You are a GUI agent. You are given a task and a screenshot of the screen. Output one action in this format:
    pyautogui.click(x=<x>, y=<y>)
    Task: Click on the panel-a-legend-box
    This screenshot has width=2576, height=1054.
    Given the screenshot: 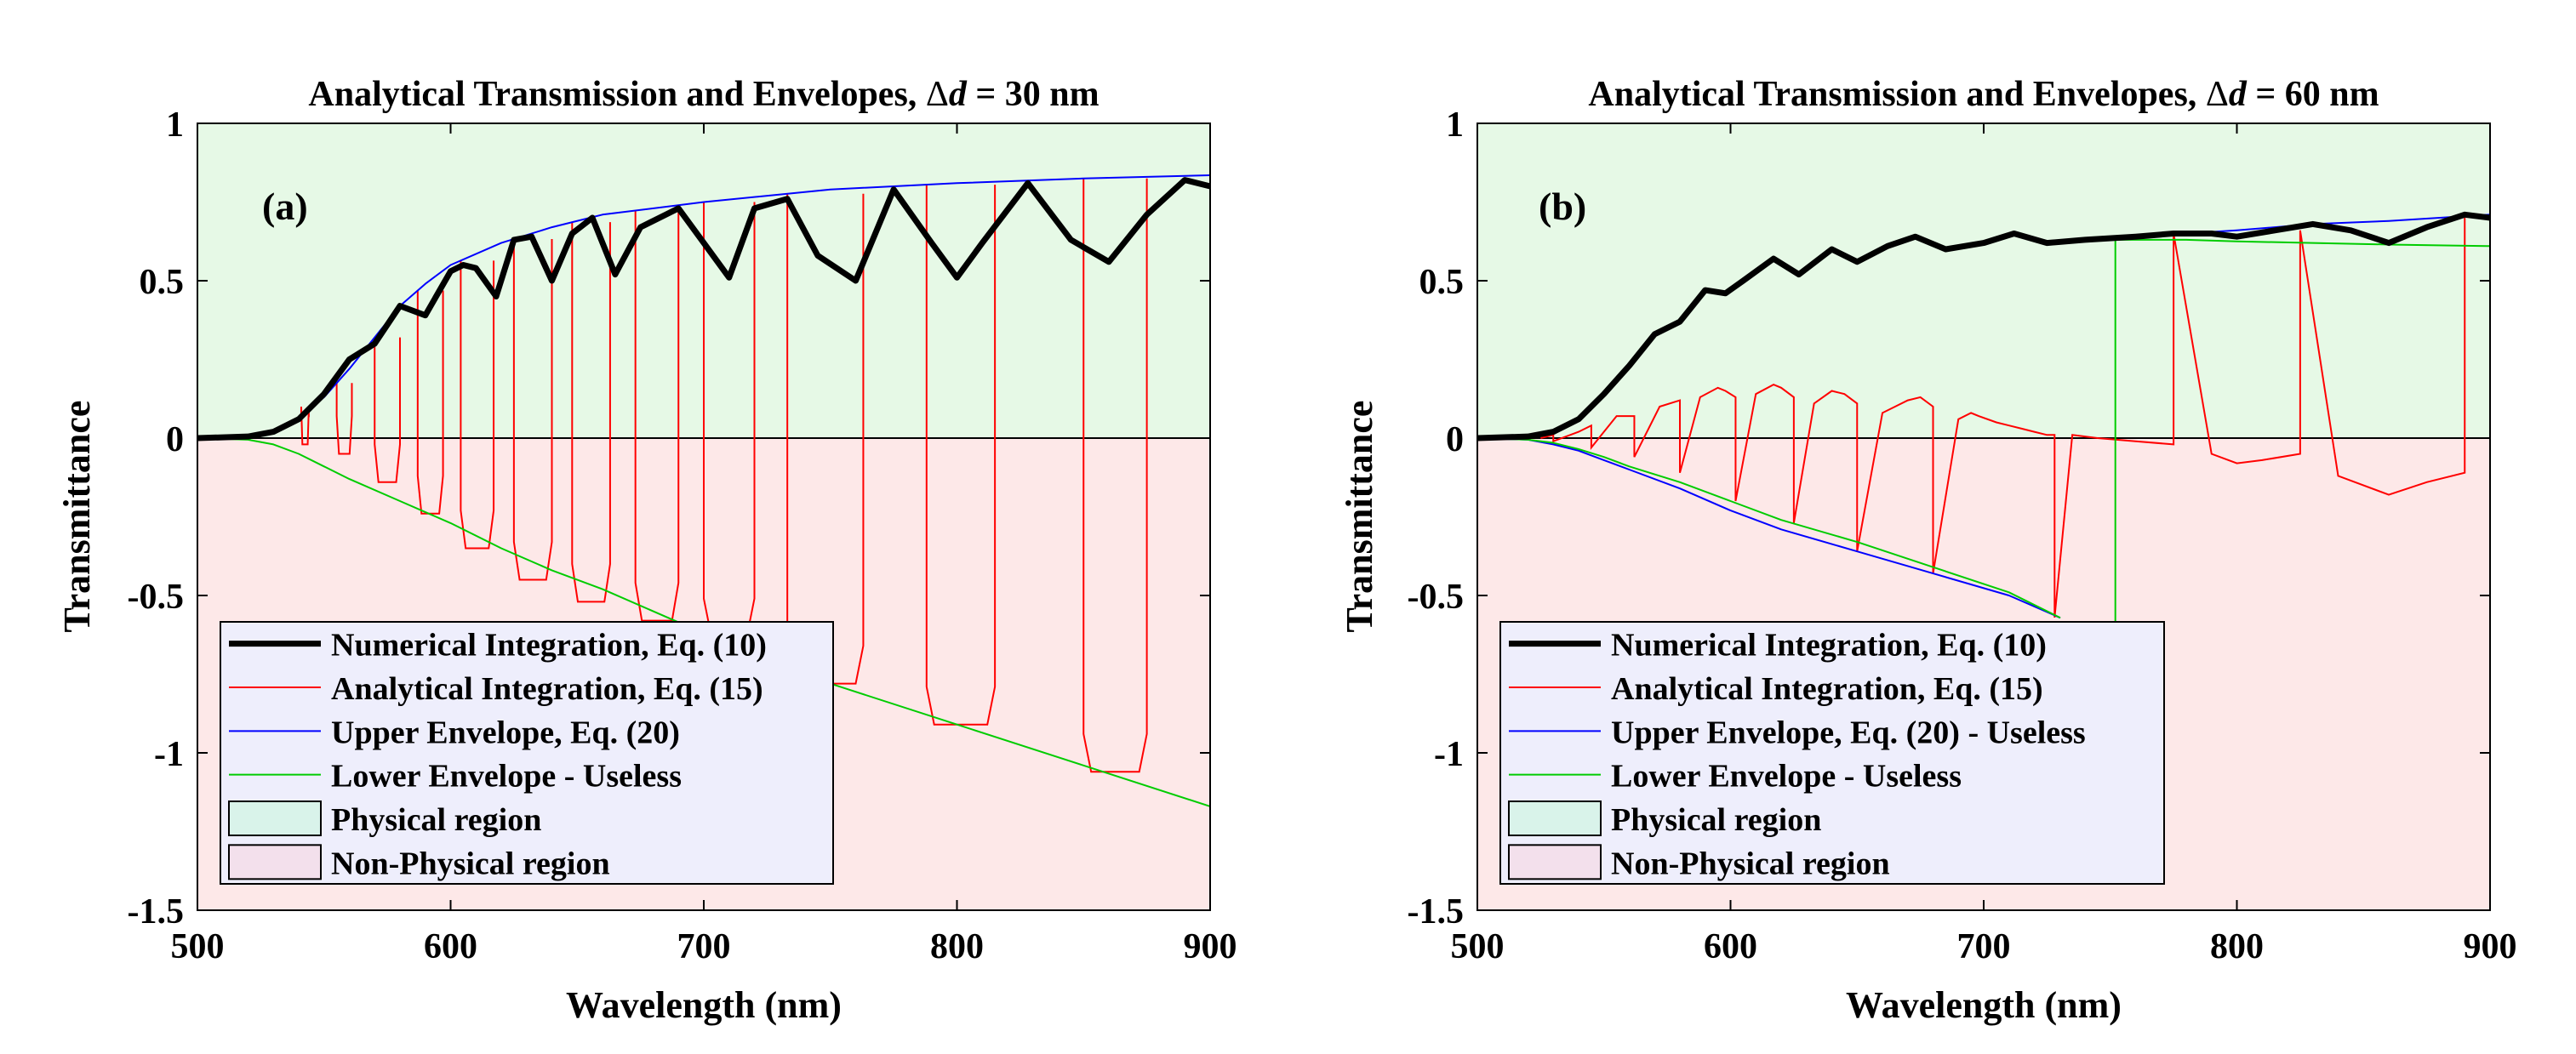 What is the action you would take?
    pyautogui.click(x=527, y=753)
    